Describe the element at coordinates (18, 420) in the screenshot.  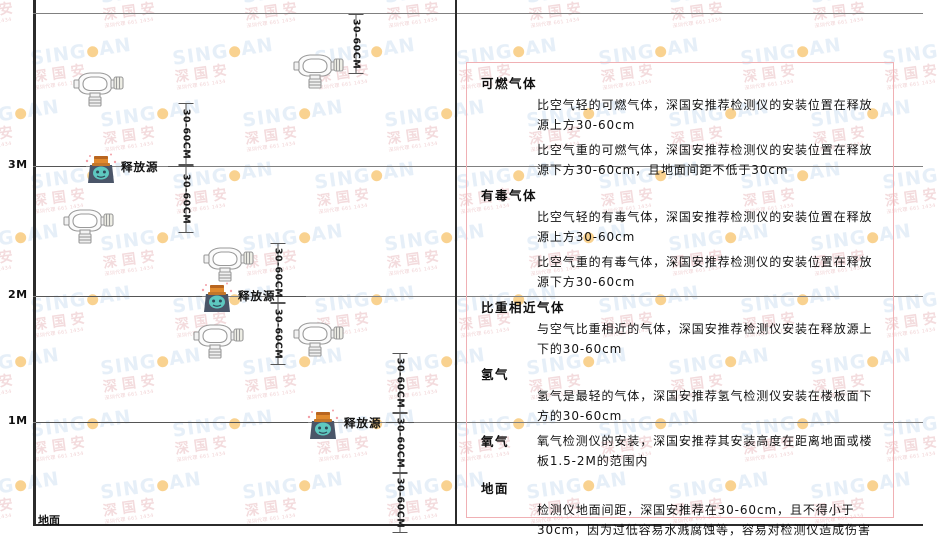
I see `axis-label-1m: 1M` at that location.